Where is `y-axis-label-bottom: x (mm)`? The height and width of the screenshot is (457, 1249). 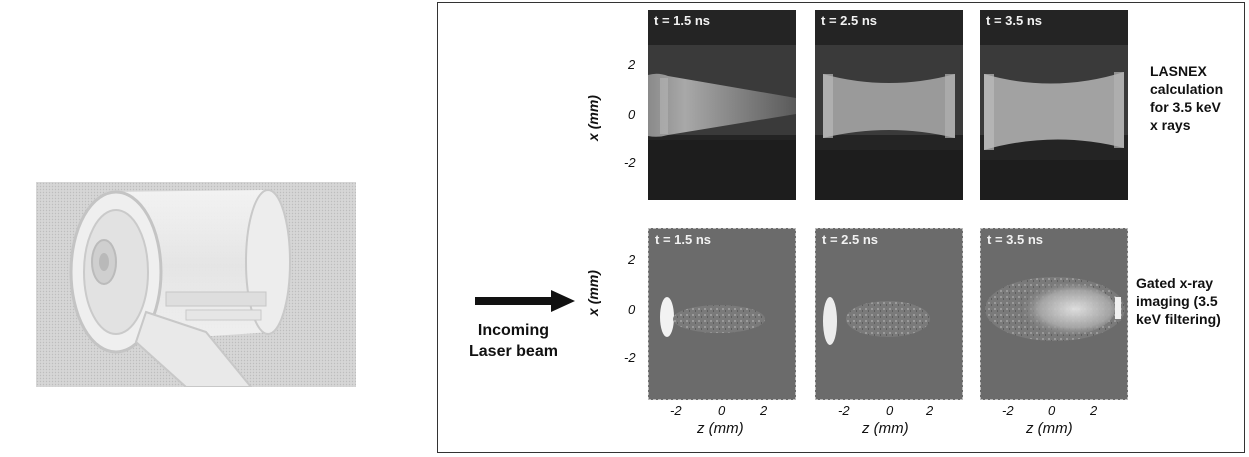 y-axis-label-bottom: x (mm) is located at coordinates (592, 293).